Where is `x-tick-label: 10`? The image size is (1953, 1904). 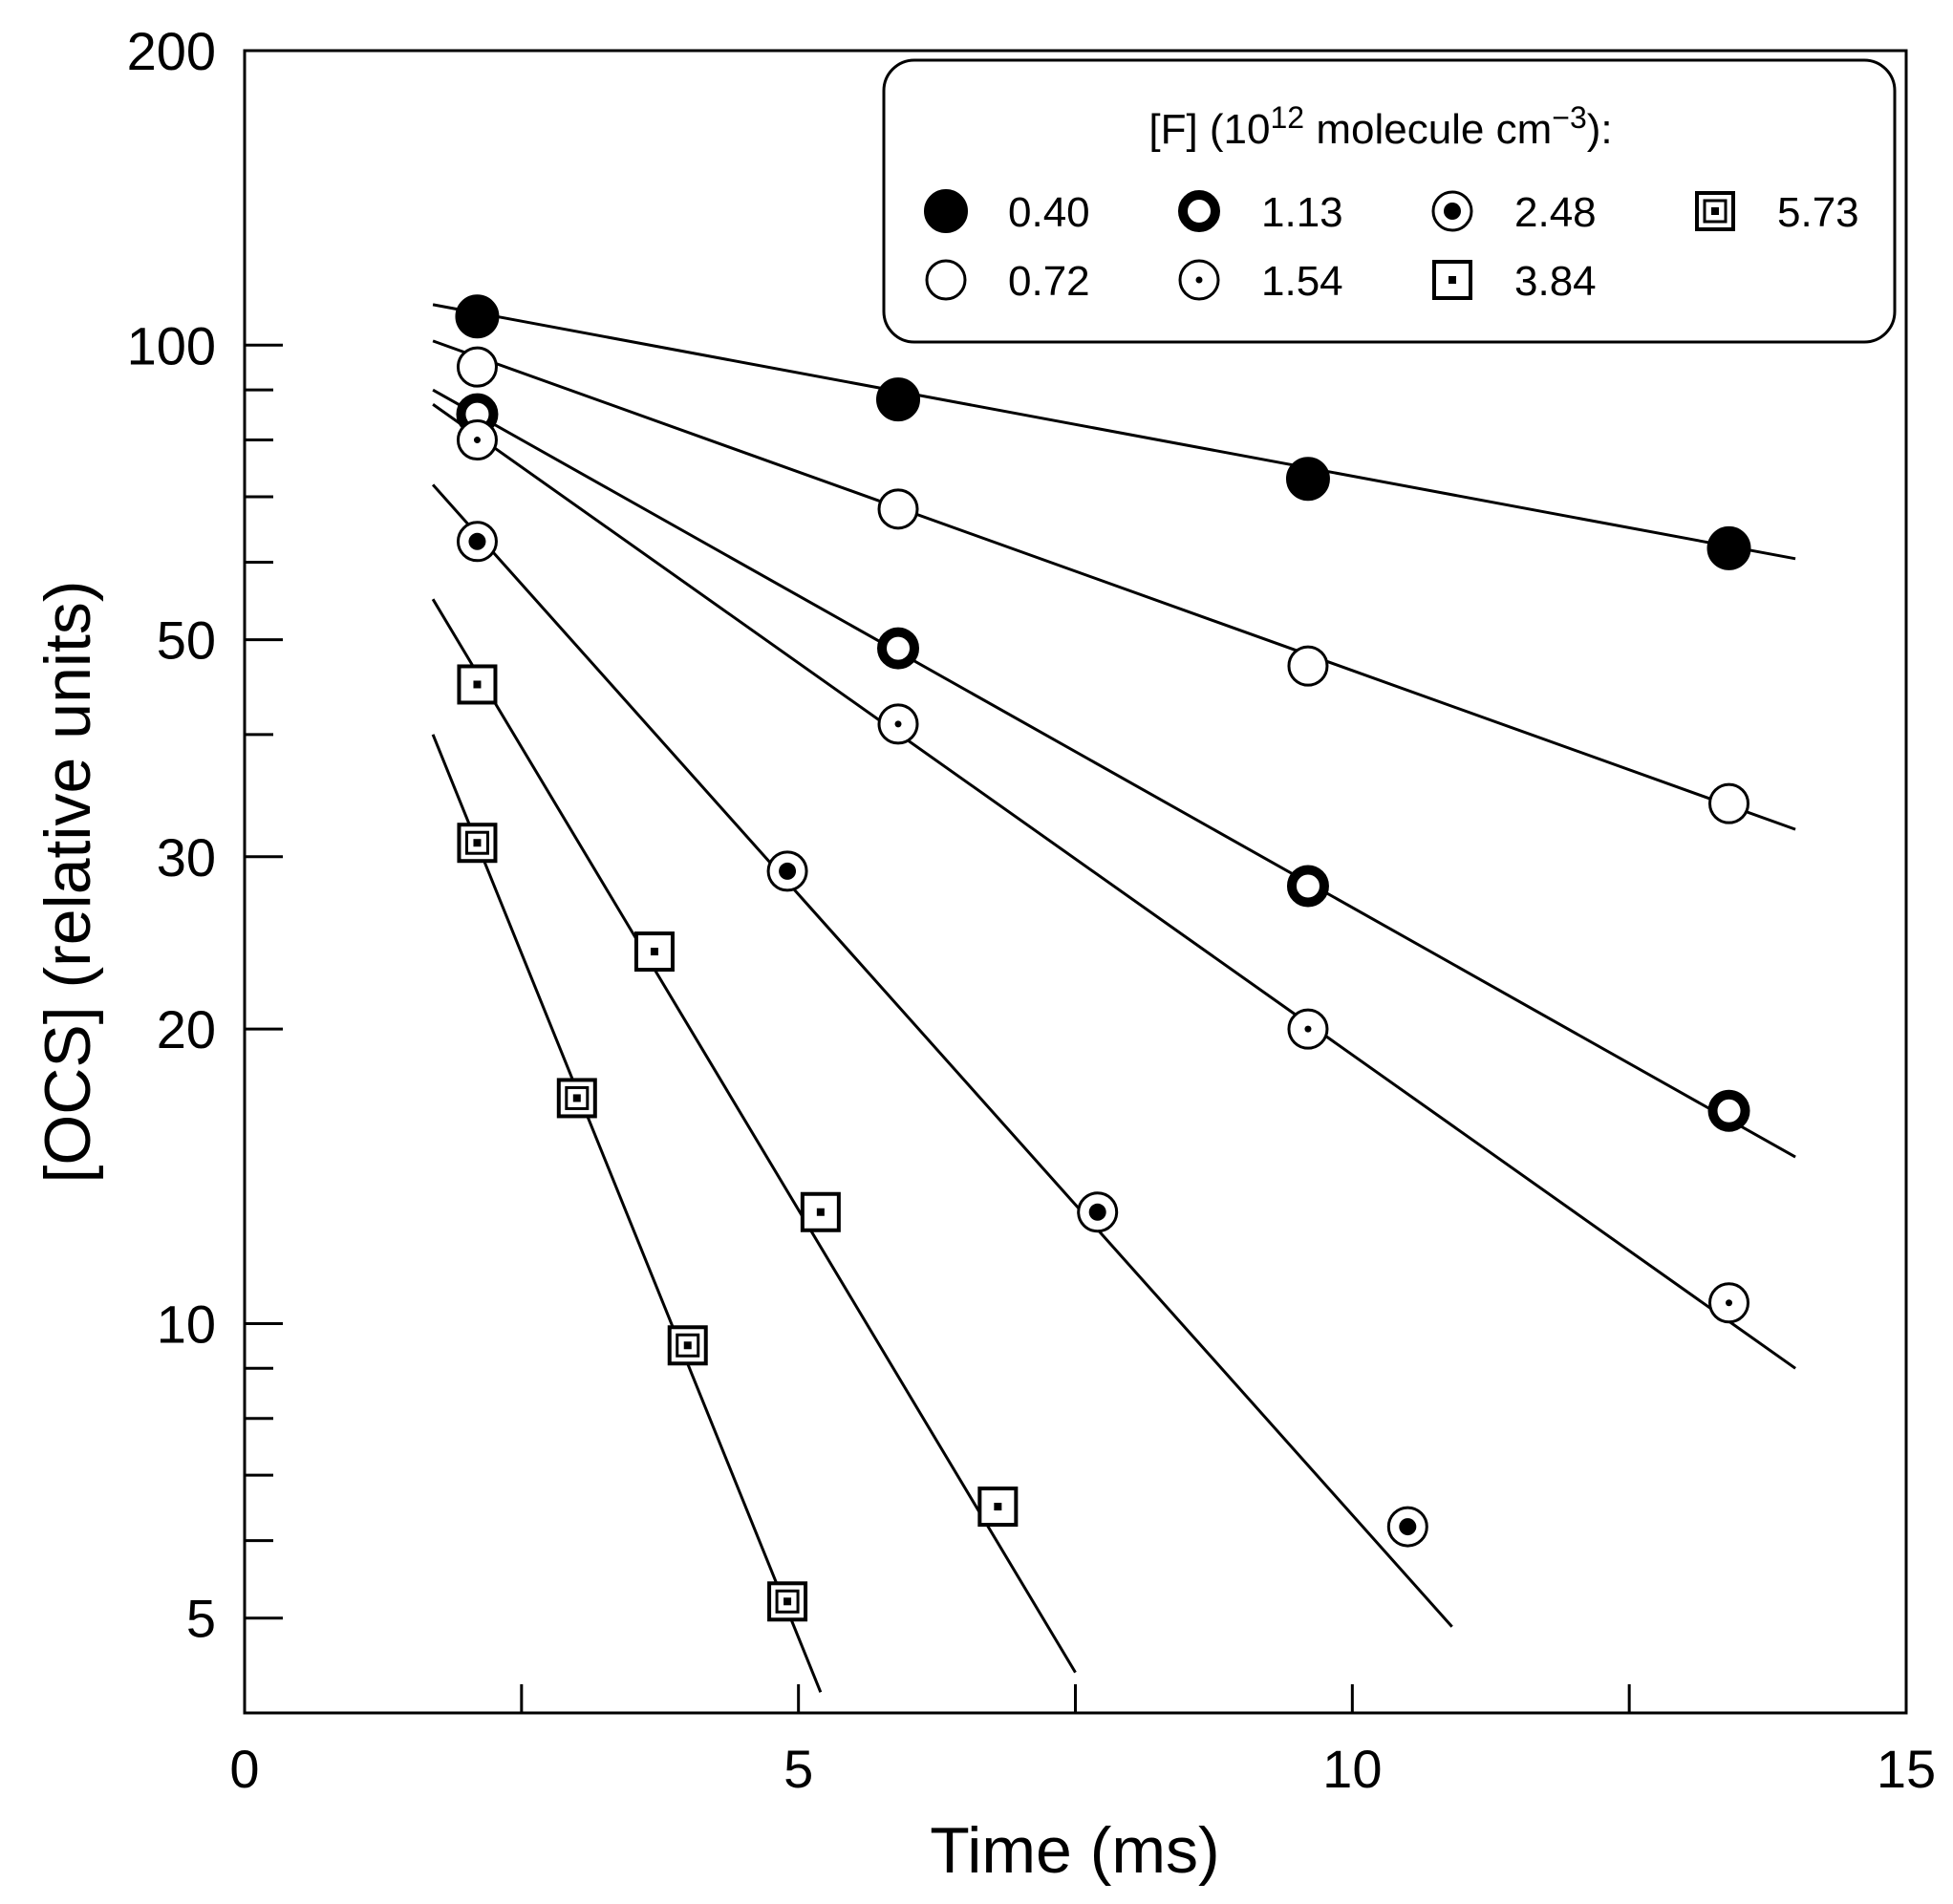 x-tick-label: 10 is located at coordinates (1352, 1769).